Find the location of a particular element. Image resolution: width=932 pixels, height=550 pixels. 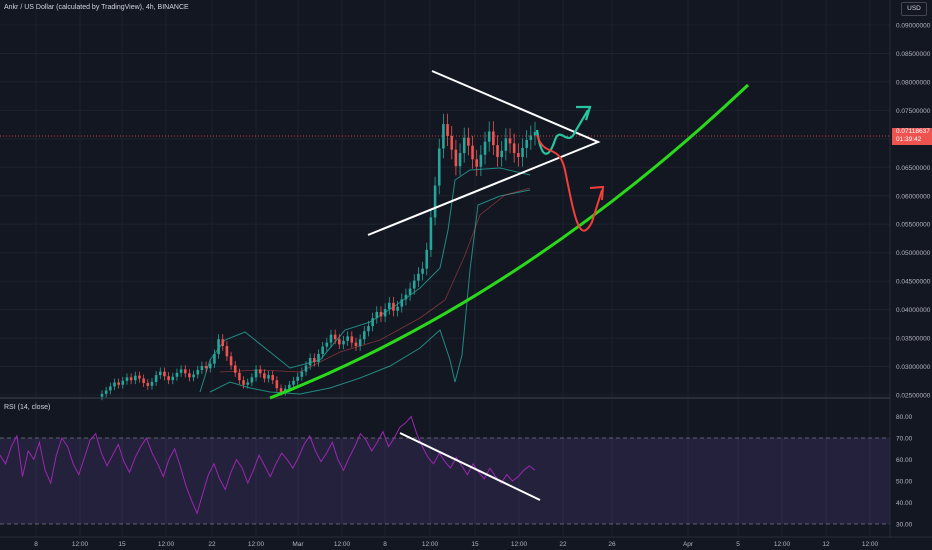

price-tick-label: 0.03000000 is located at coordinates (913, 367).